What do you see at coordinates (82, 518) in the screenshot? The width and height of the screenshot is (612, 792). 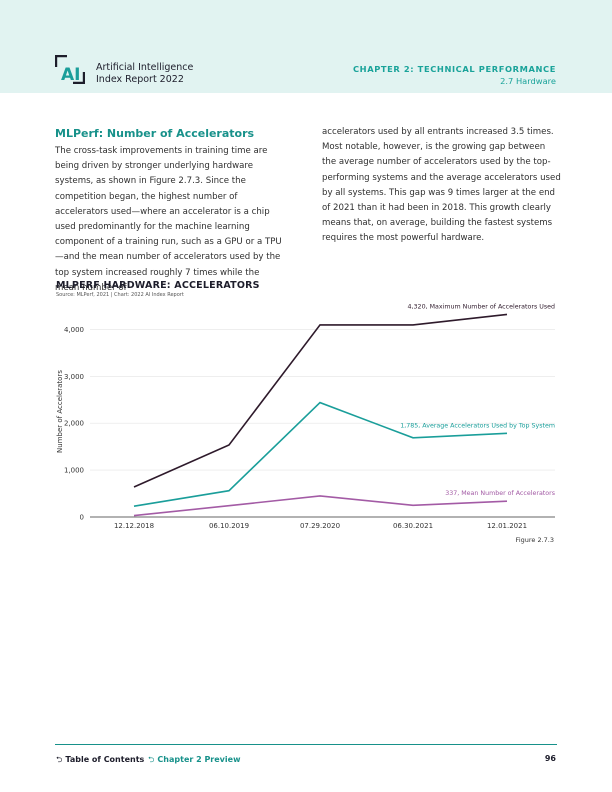 I see `y-tick-label: 0` at bounding box center [82, 518].